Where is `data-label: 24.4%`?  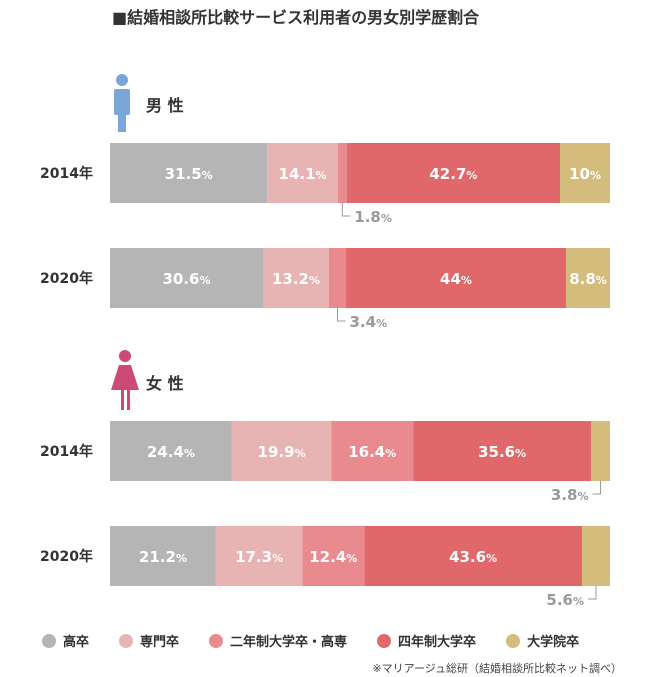
data-label: 24.4% is located at coordinates (171, 452).